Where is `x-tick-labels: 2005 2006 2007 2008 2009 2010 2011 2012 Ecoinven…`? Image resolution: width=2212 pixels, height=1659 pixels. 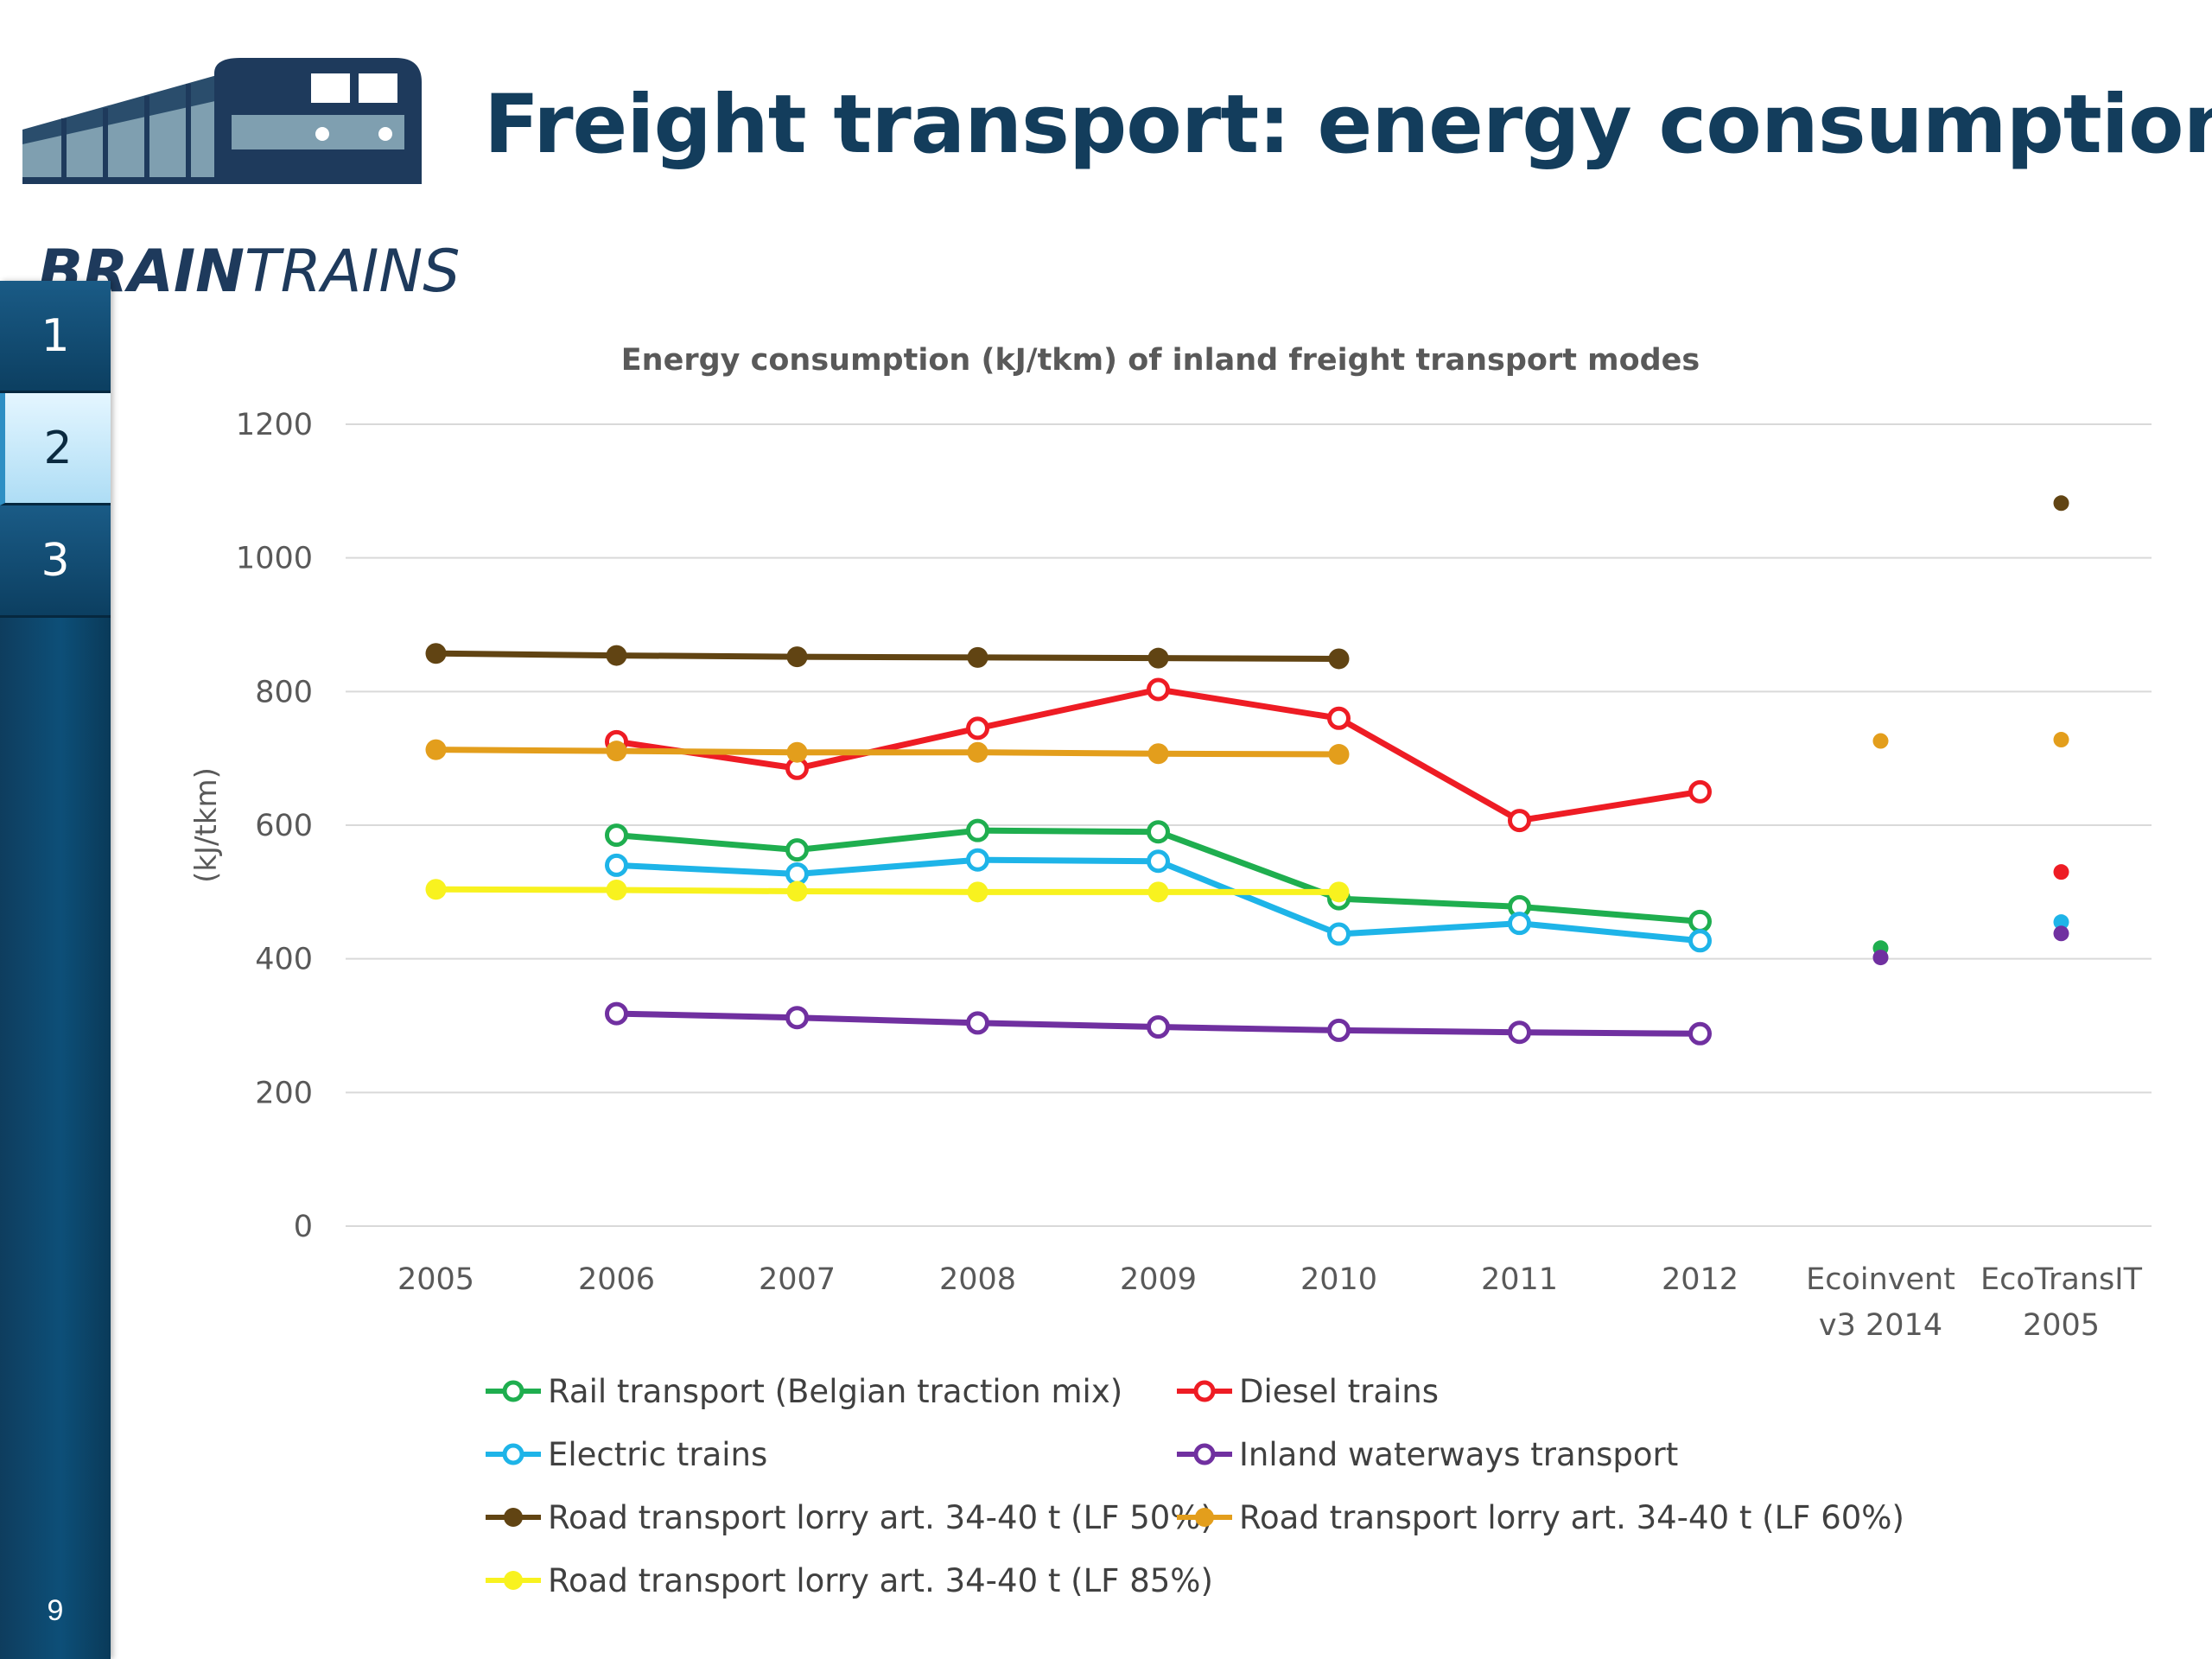 x-tick-labels: 2005 2006 2007 2008 2009 2010 2011 2012 Ecoinven… is located at coordinates (1270, 1302).